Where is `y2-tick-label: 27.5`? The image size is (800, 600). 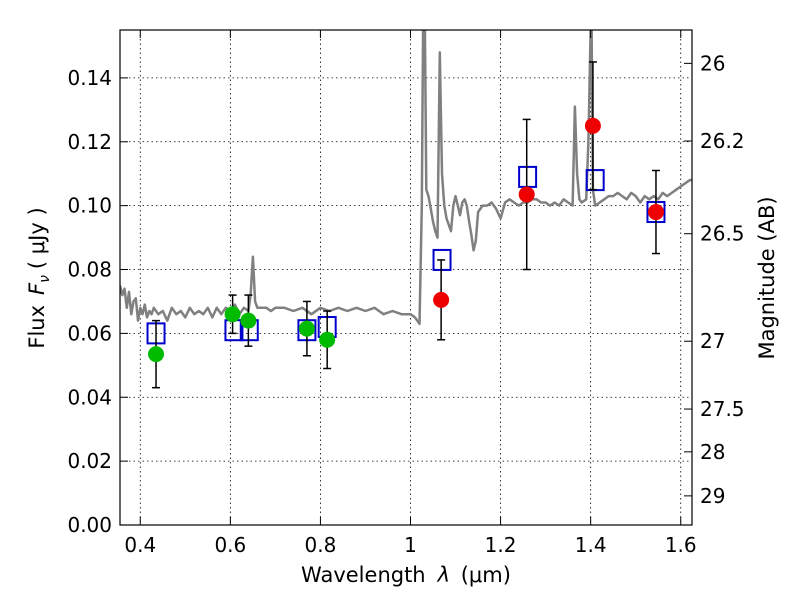
y2-tick-label: 27.5 is located at coordinates (722, 409).